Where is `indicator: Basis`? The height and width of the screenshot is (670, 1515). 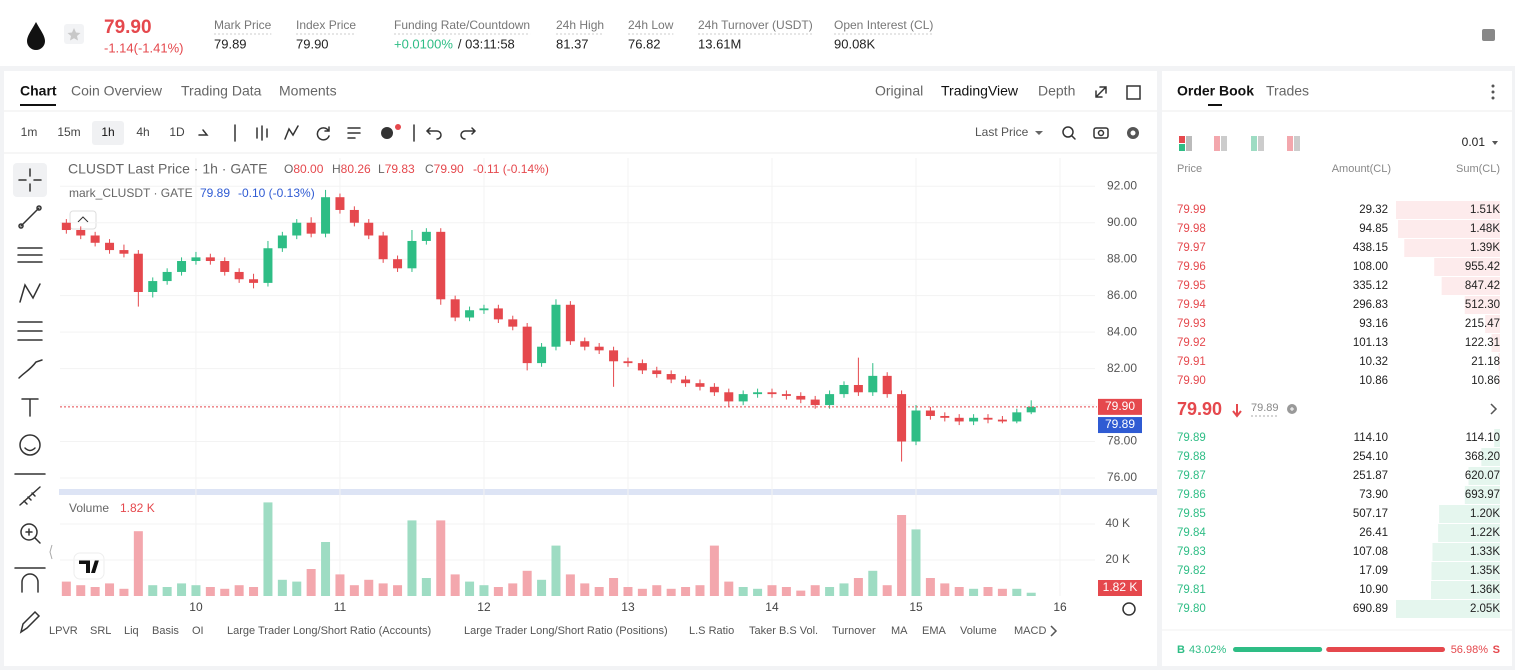
indicator: Basis is located at coordinates (165, 631).